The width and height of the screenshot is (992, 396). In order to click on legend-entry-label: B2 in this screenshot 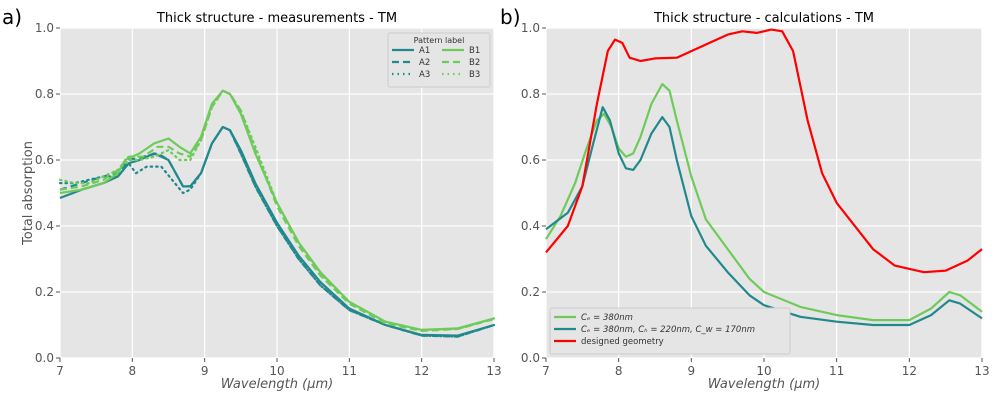, I will do `click(474, 63)`.